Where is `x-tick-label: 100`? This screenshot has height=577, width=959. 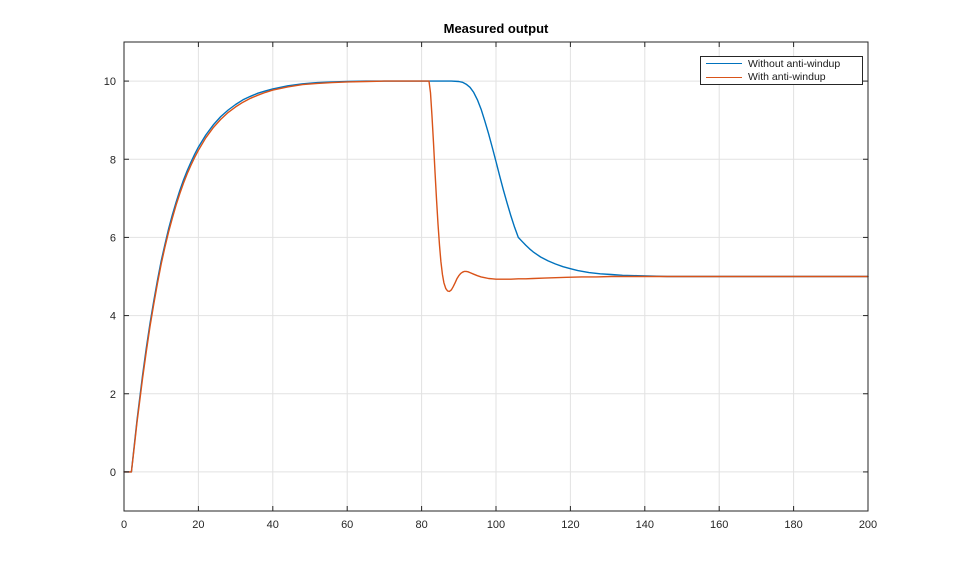 x-tick-label: 100 is located at coordinates (496, 525).